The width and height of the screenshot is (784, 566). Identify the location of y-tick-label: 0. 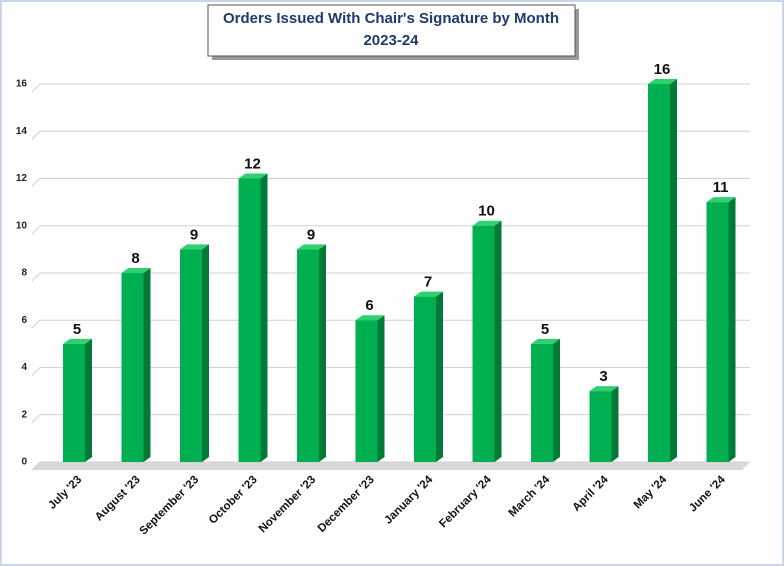
(24, 462).